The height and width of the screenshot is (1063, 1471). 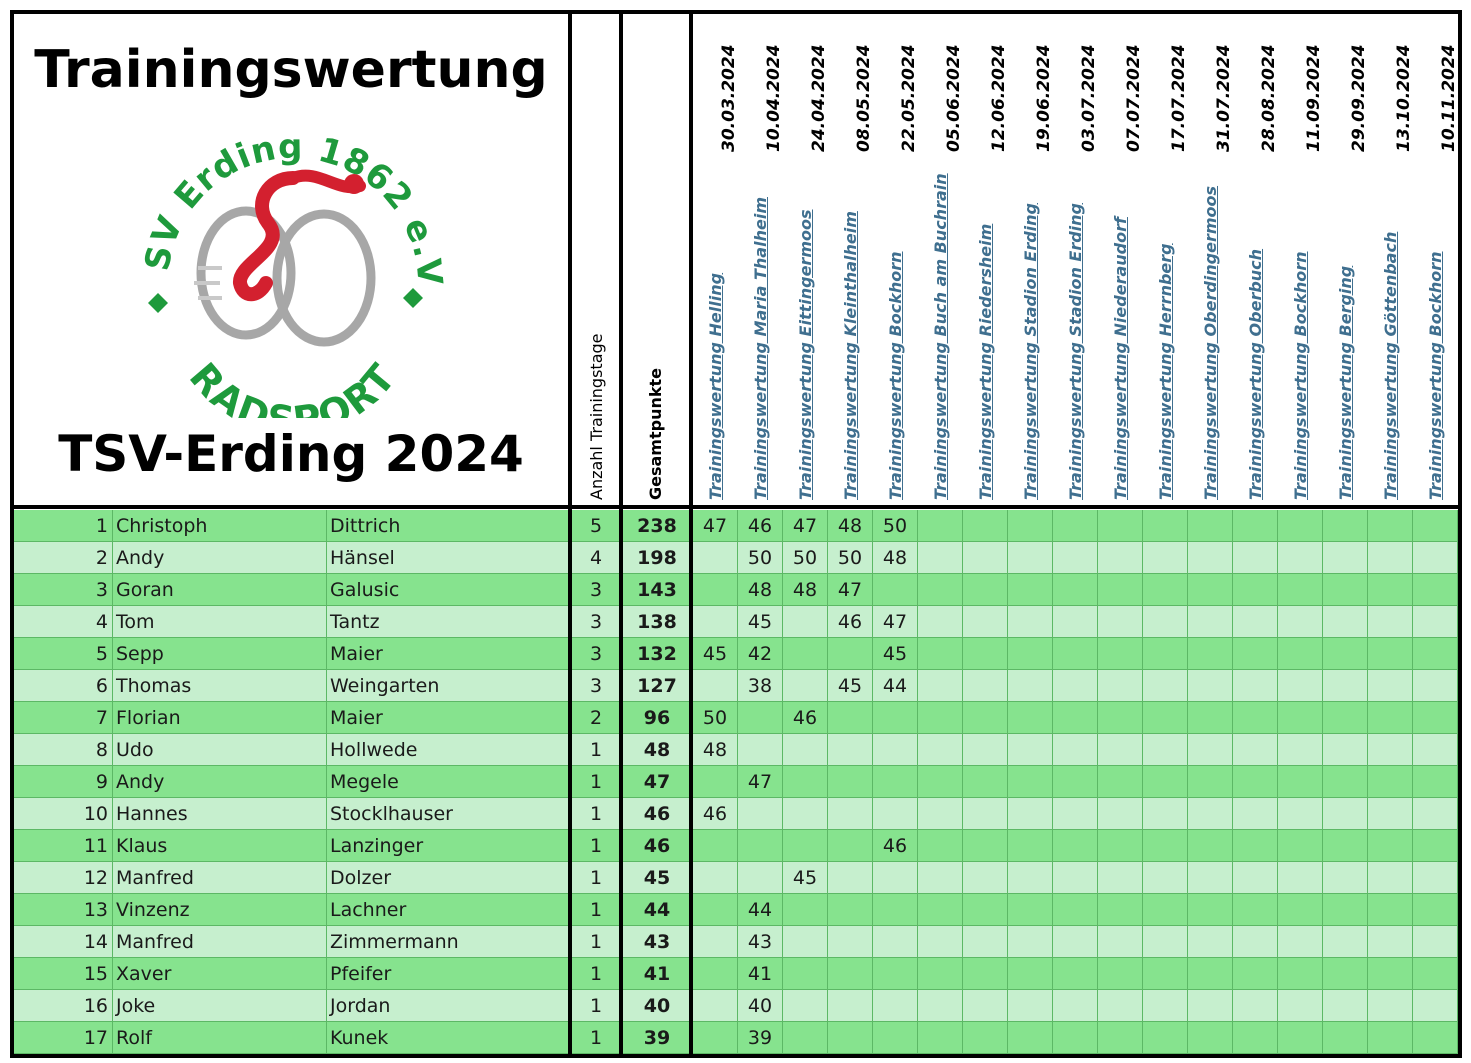 I want to click on first-name-cell: Goran, so click(x=220, y=590).